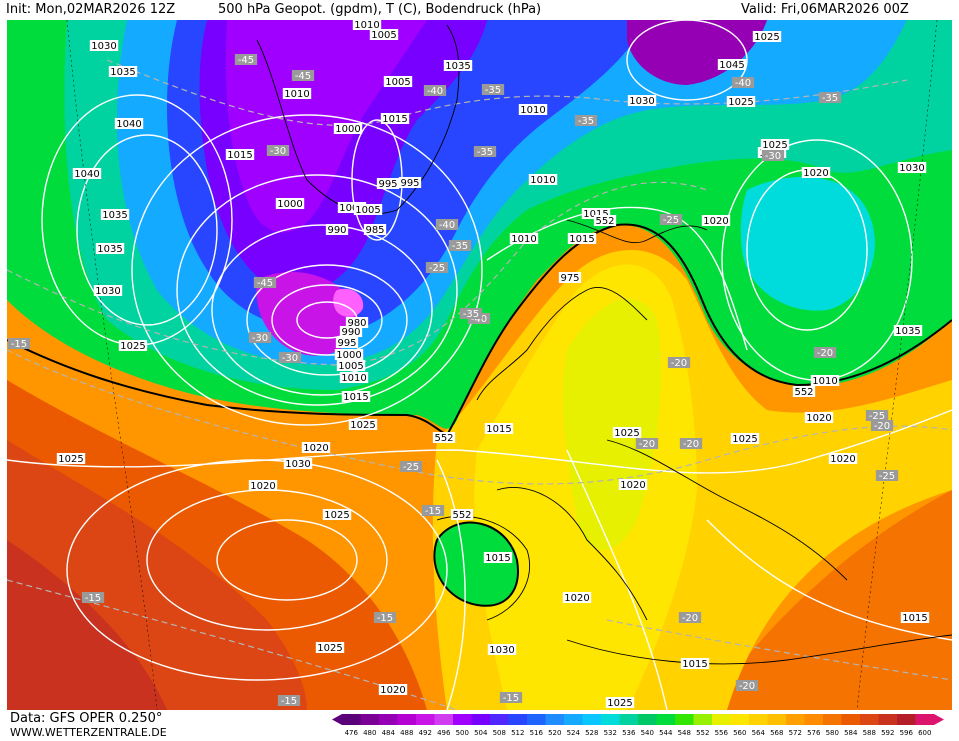 This screenshot has width=959, height=741. What do you see at coordinates (462, 733) in the screenshot?
I see `legend-label: 500` at bounding box center [462, 733].